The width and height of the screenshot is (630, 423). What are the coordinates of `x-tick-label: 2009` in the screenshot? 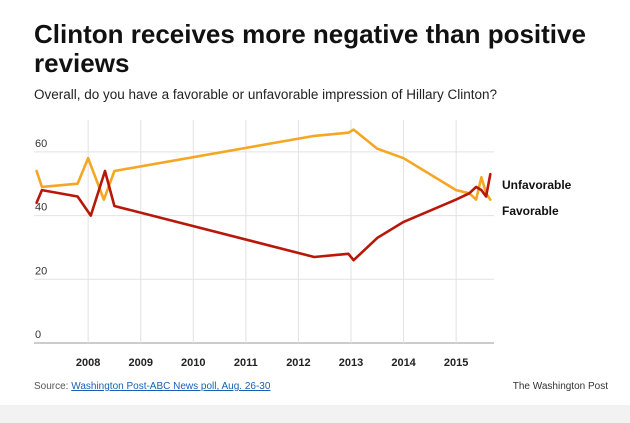 It's located at (140, 363).